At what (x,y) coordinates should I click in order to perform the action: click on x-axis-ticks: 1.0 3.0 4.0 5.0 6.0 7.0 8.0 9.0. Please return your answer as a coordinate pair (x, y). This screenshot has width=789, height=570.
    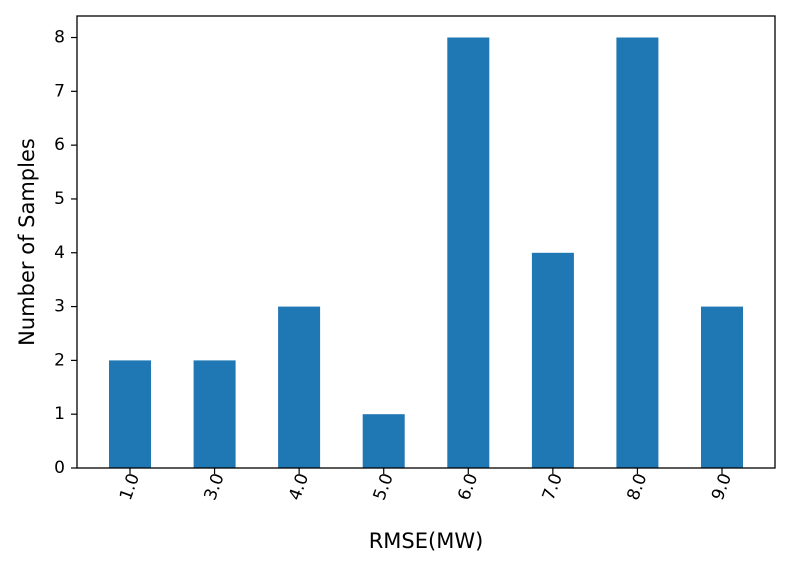
    Looking at the image, I should click on (426, 485).